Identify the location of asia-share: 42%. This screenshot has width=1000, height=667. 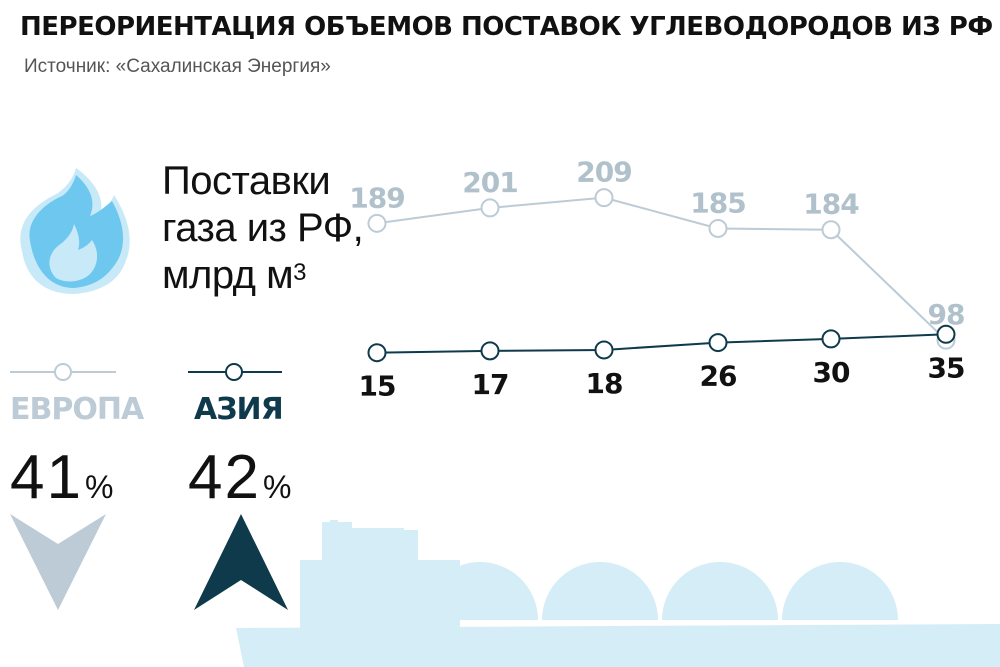
(239, 477).